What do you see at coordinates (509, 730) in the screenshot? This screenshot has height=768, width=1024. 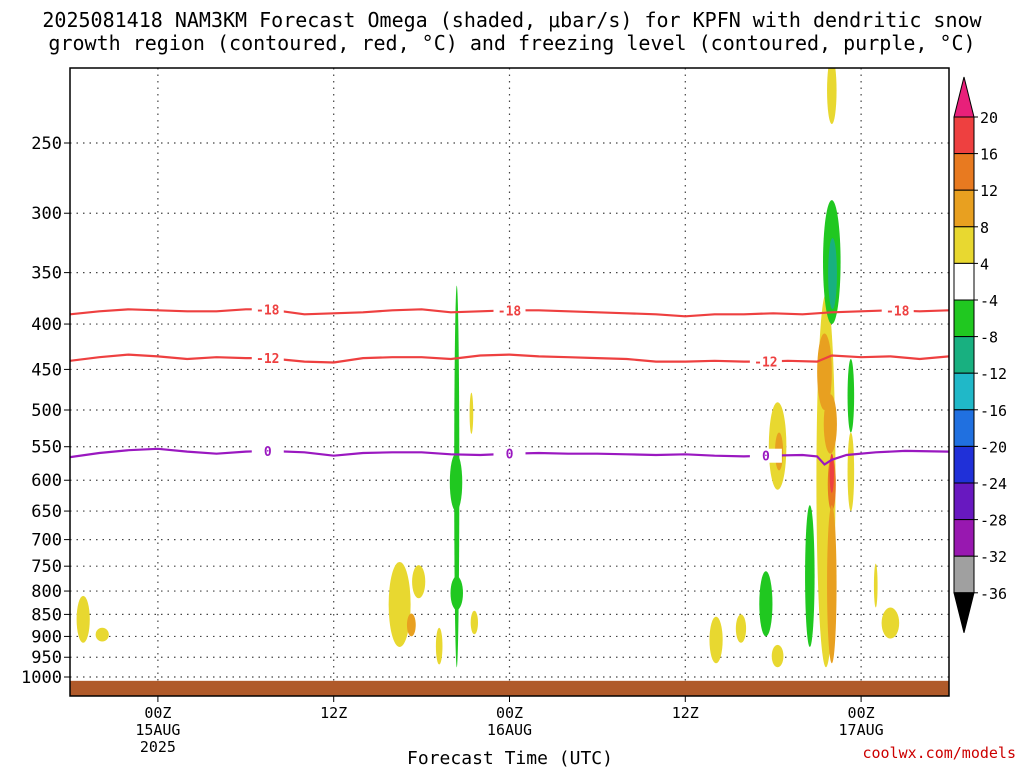 I see `x-tick-label: 16AUG` at bounding box center [509, 730].